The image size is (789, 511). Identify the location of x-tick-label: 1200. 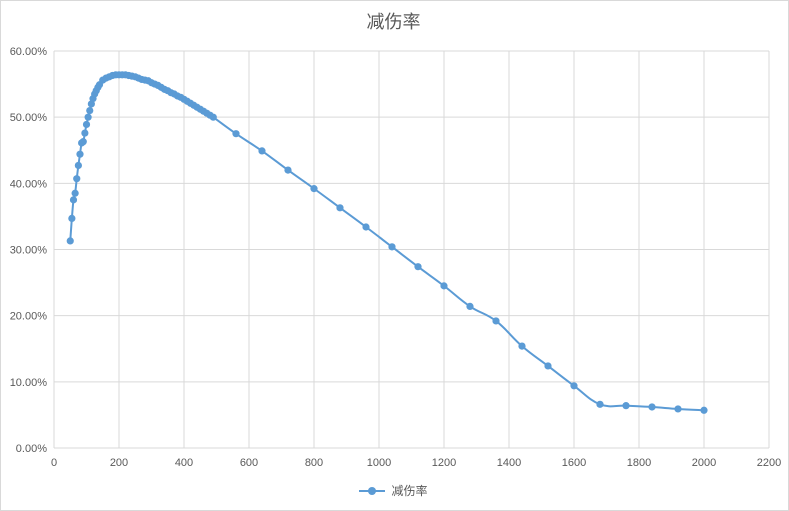
(444, 463).